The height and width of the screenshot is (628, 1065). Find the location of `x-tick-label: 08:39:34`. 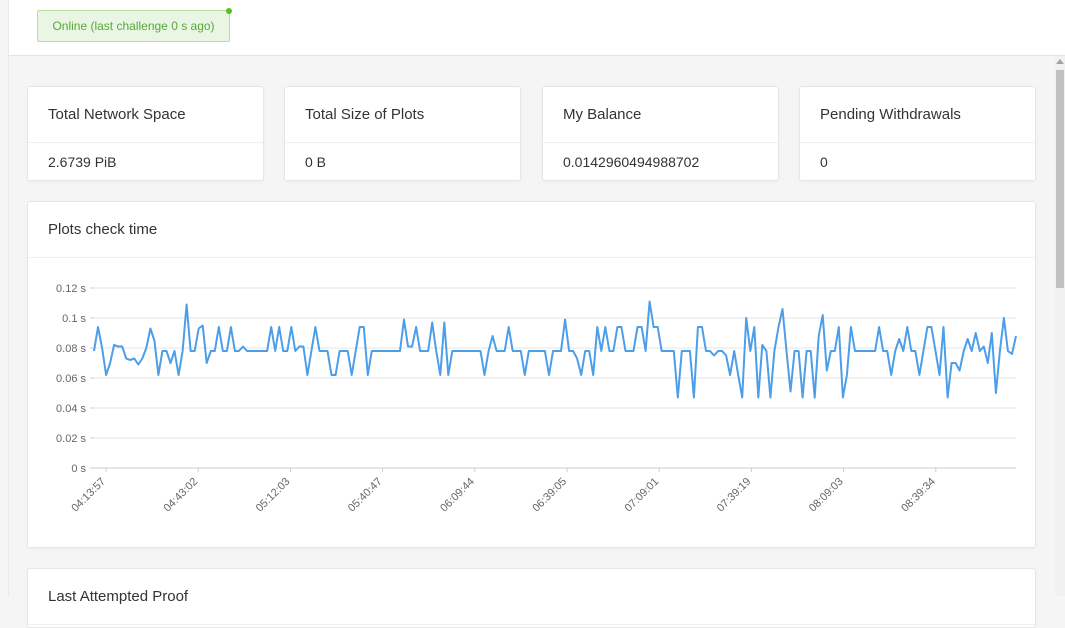

x-tick-label: 08:39:34 is located at coordinates (918, 495).